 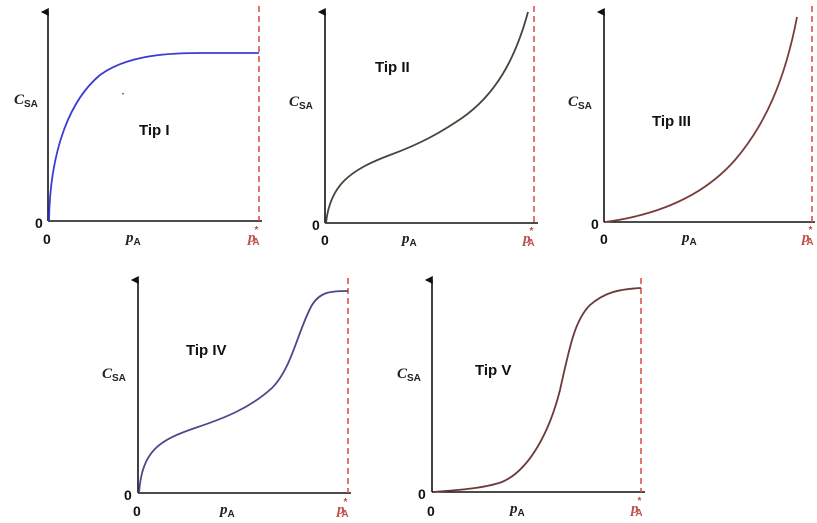 I want to click on panel-title: Tip I, so click(x=154, y=130).